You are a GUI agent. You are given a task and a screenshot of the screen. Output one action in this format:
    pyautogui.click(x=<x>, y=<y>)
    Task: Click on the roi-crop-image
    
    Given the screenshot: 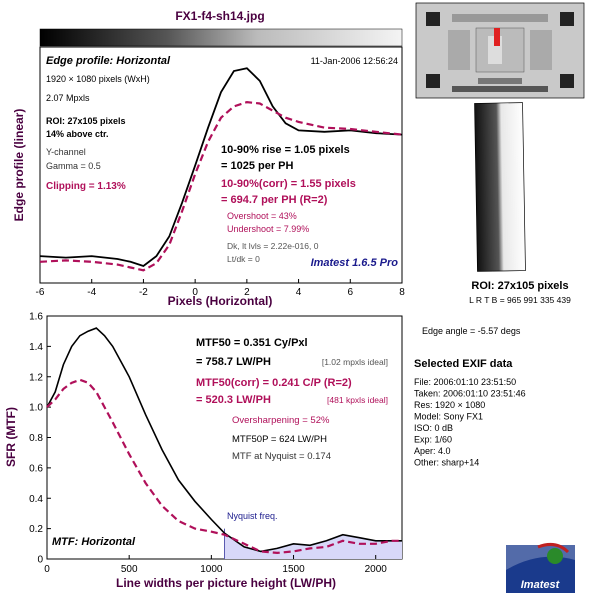 What is the action you would take?
    pyautogui.click(x=500, y=187)
    